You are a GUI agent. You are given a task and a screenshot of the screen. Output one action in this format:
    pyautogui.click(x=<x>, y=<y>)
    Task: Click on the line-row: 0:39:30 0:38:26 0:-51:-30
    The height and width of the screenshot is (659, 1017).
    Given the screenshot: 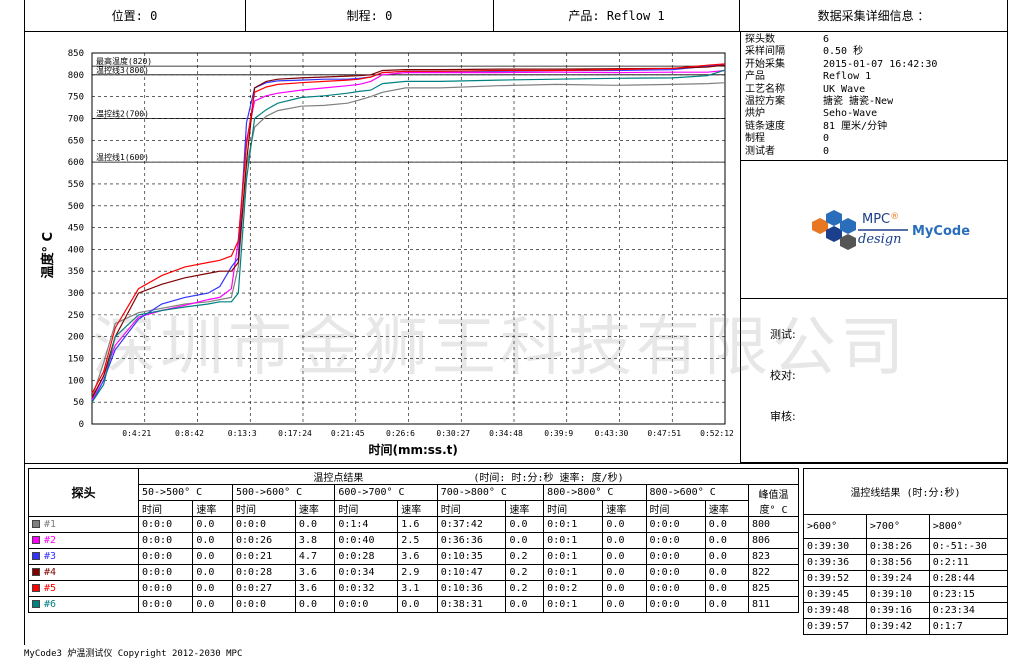 What is the action you would take?
    pyautogui.click(x=906, y=546)
    